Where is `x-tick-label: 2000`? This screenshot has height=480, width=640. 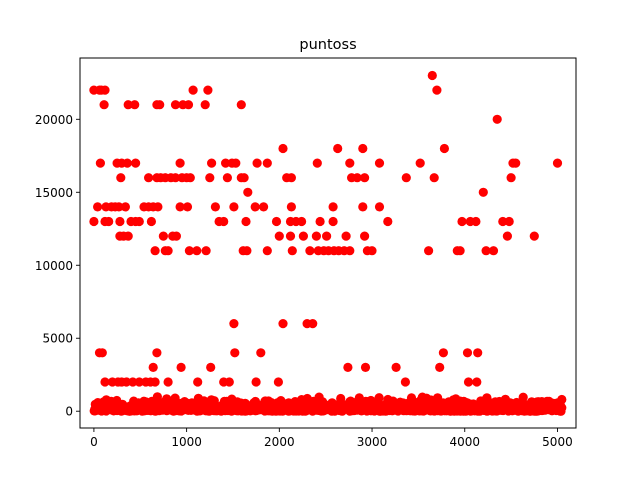
x-tick-label: 2000 is located at coordinates (279, 442).